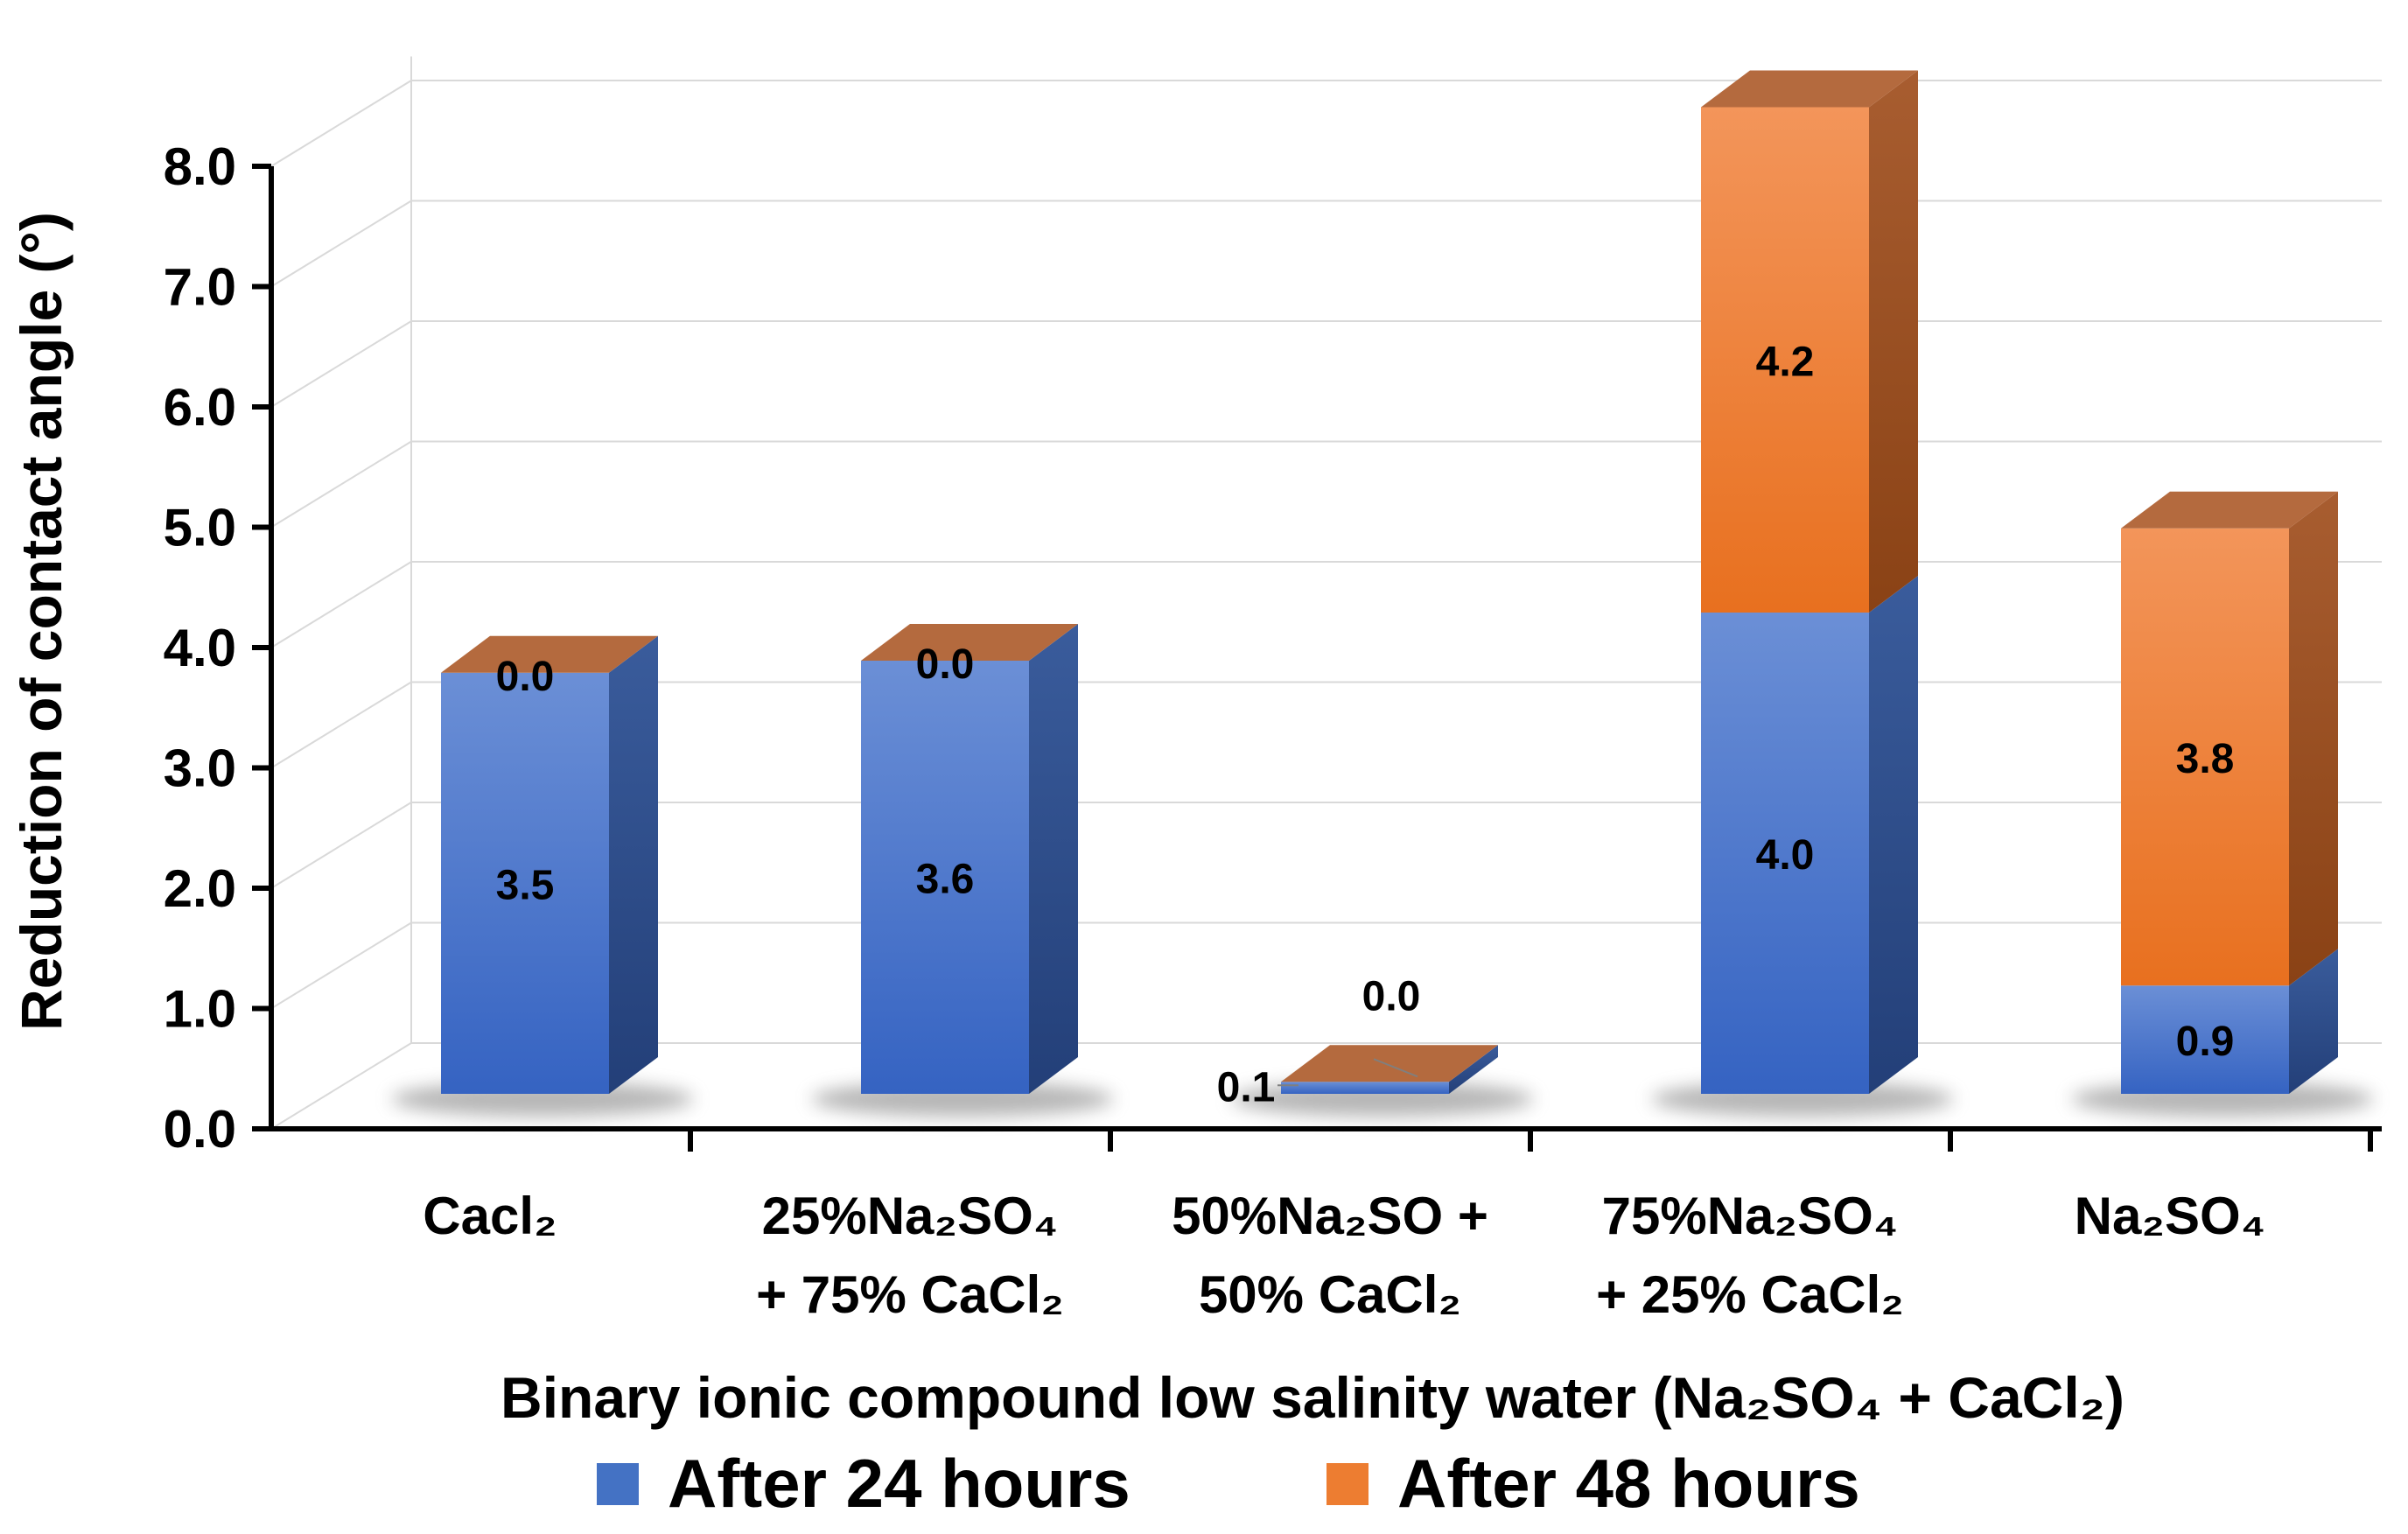  I want to click on category-label: Na₂SO₄, so click(2170, 1216).